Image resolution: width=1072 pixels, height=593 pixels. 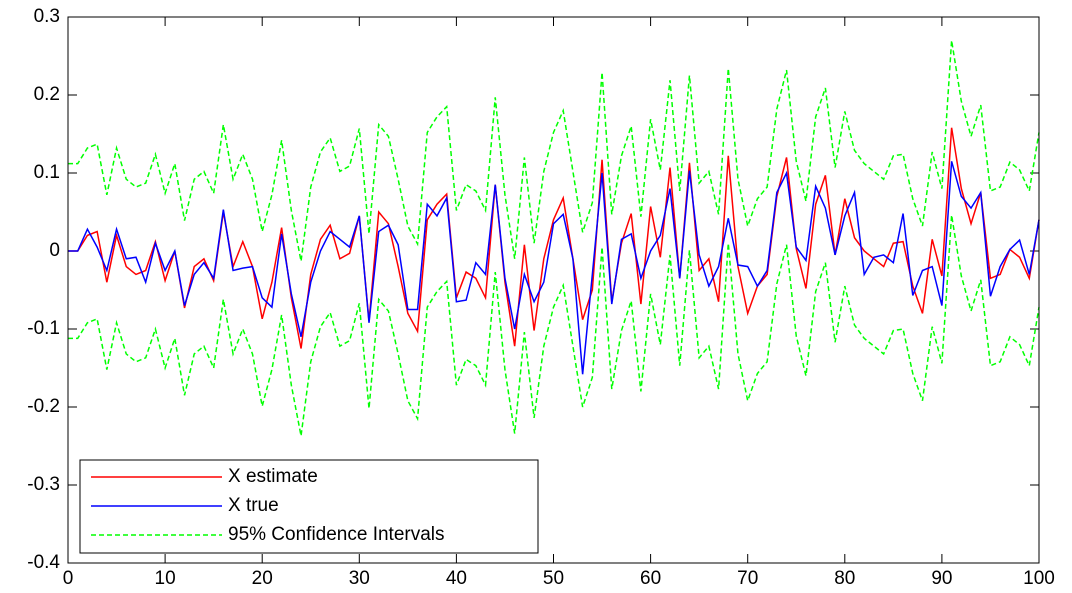 What do you see at coordinates (43, 484) in the screenshot?
I see `y-tick-label: -0.3` at bounding box center [43, 484].